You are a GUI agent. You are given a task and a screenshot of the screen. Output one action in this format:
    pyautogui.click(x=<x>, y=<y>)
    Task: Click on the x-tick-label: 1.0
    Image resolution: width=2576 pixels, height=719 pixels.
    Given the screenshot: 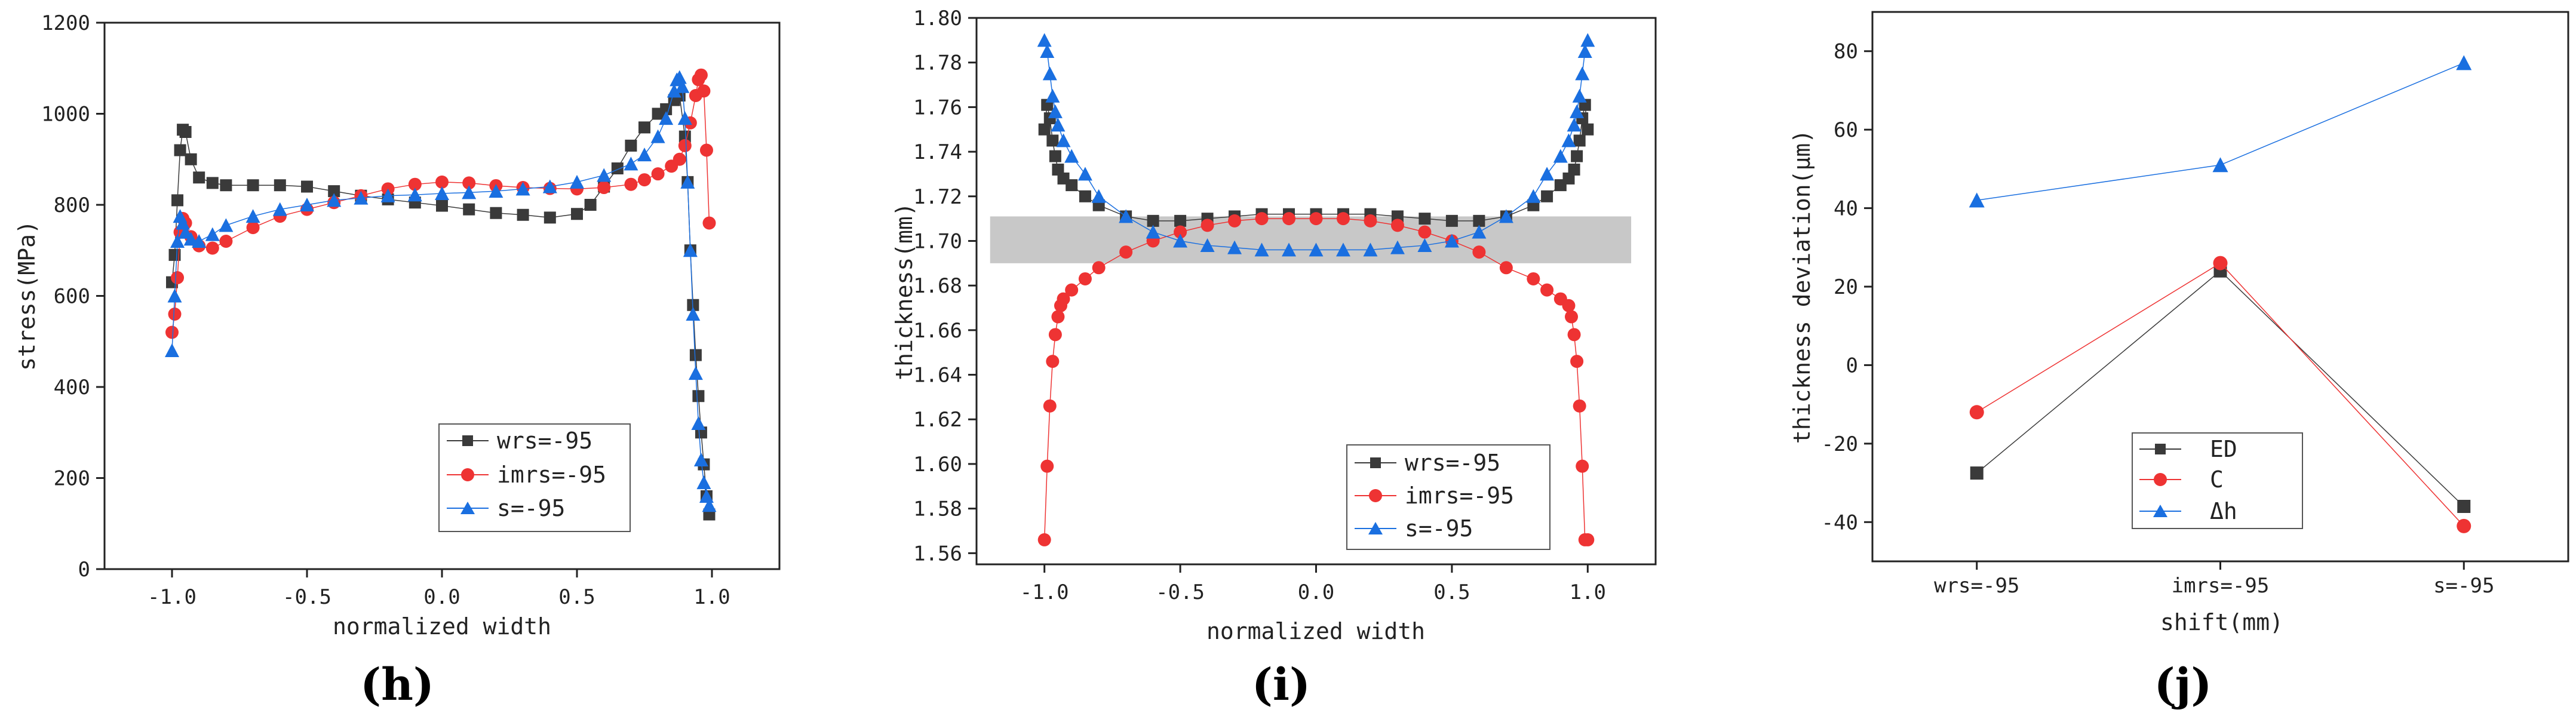 What is the action you would take?
    pyautogui.click(x=711, y=597)
    